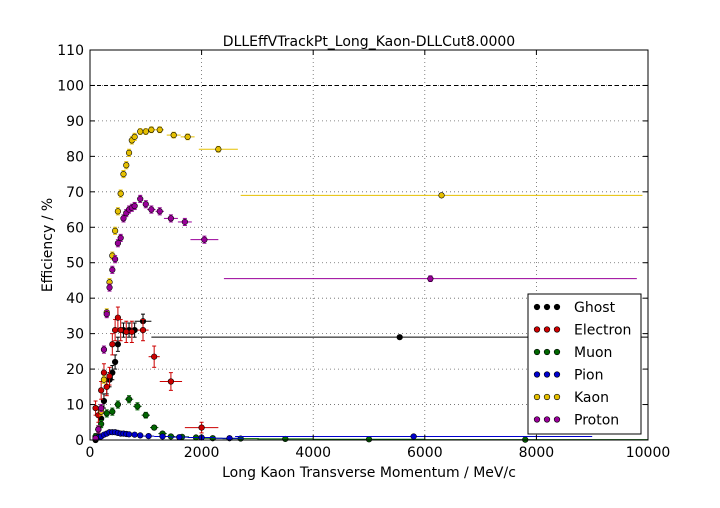 The height and width of the screenshot is (508, 720). Describe the element at coordinates (602, 331) in the screenshot. I see `legend-label-electron: Electron` at that location.